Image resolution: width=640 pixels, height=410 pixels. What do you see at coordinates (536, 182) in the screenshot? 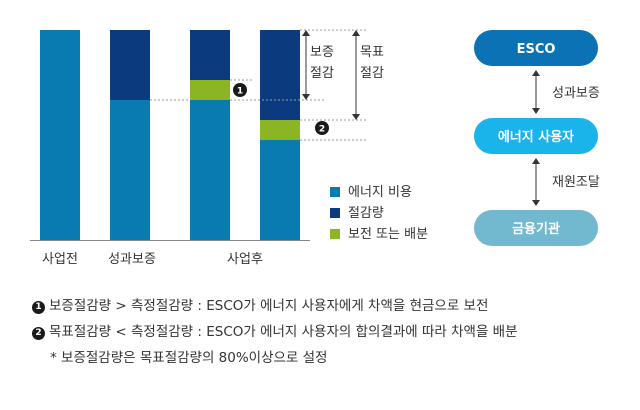
I see `flow-arrow-bottom` at bounding box center [536, 182].